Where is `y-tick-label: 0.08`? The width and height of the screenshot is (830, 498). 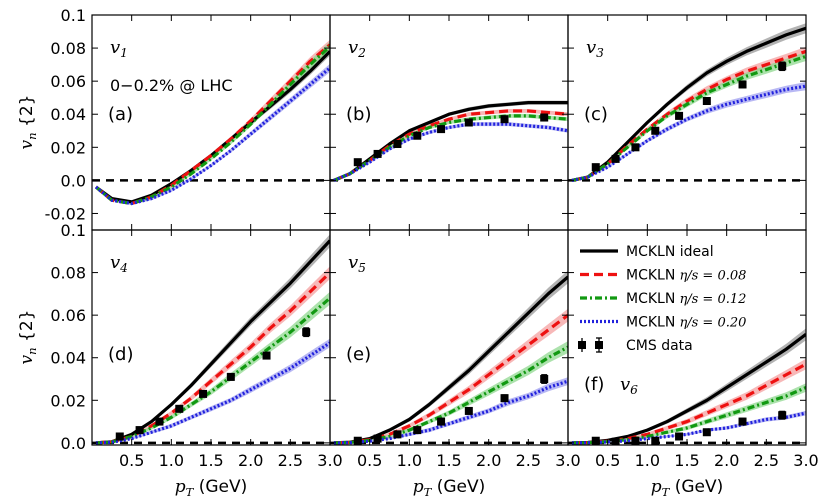
y-tick-label: 0.08 is located at coordinates (68, 48).